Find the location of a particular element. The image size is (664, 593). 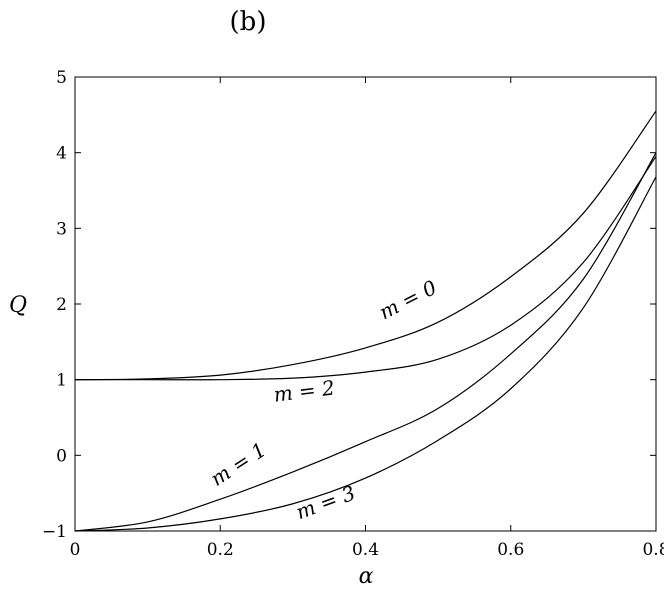

y-tick-label: 3 is located at coordinates (61, 229).